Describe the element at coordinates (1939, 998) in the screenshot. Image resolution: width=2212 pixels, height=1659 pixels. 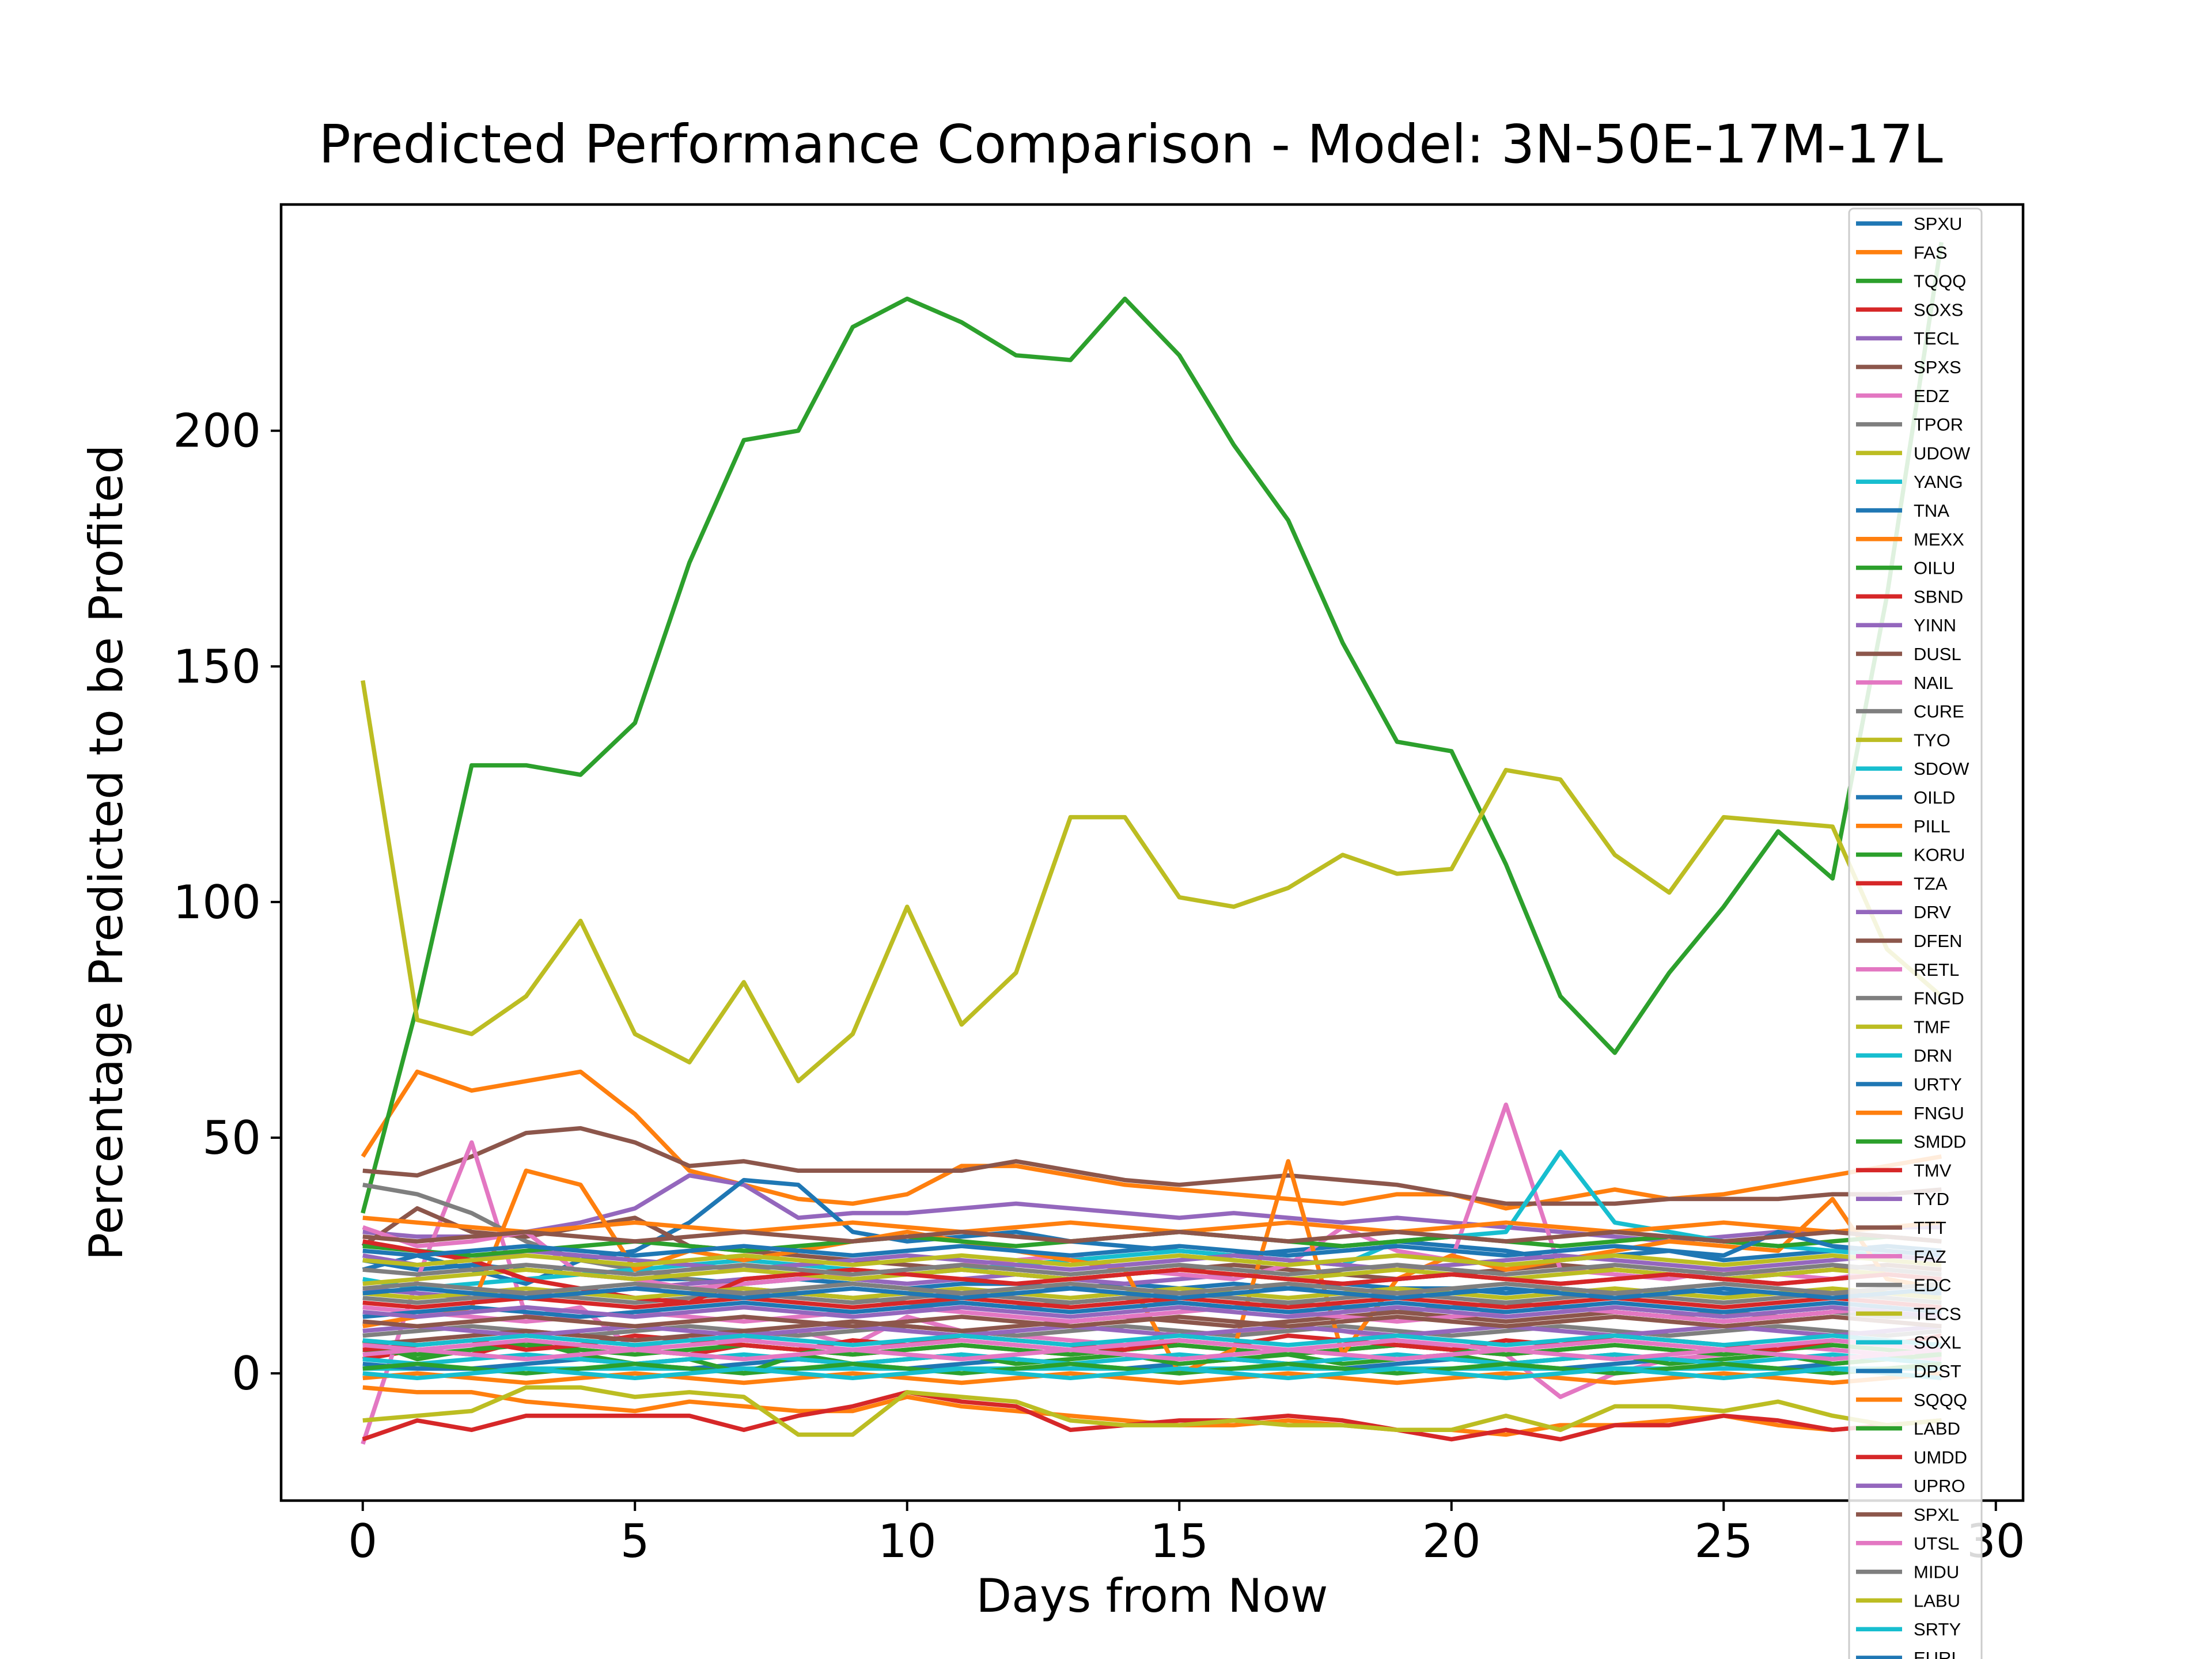
I see `legend-label-fngd: FNGD` at that location.